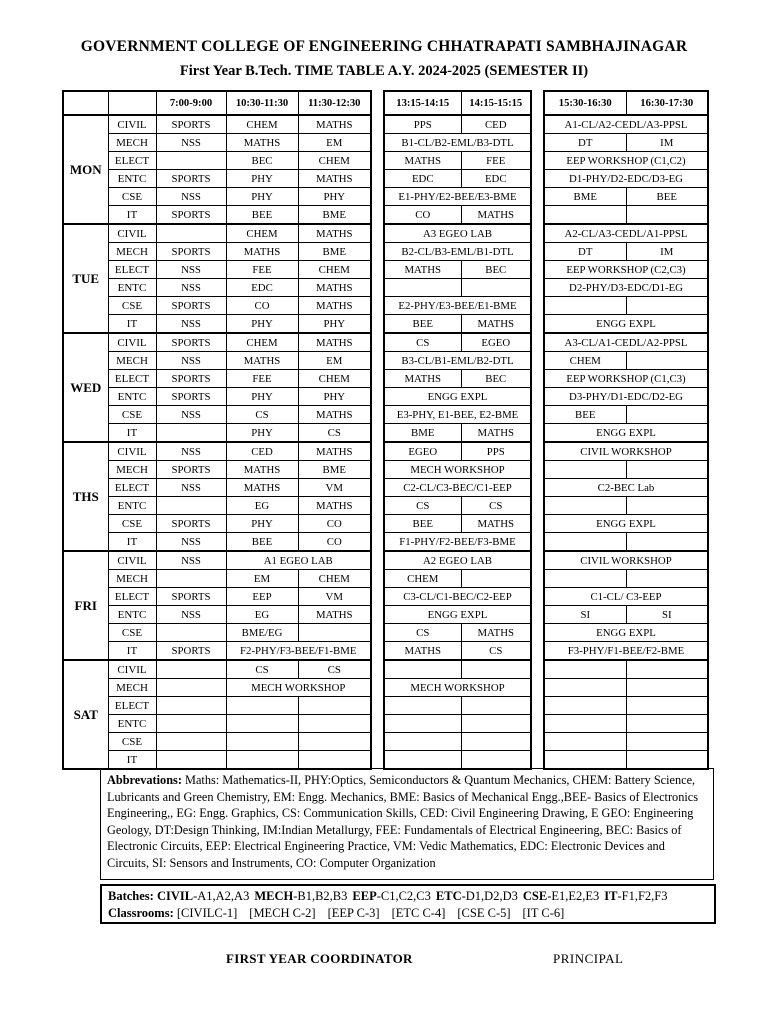 Image resolution: width=768 pixels, height=1024 pixels. I want to click on classroom-item: [CSE C-5], so click(484, 912).